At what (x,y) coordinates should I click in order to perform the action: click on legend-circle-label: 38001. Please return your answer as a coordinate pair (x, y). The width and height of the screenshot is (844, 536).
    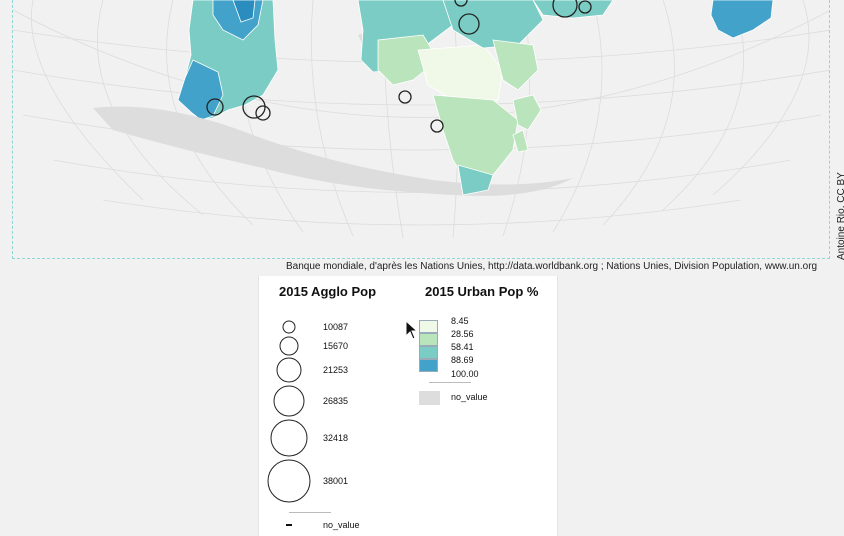
    Looking at the image, I should click on (336, 481).